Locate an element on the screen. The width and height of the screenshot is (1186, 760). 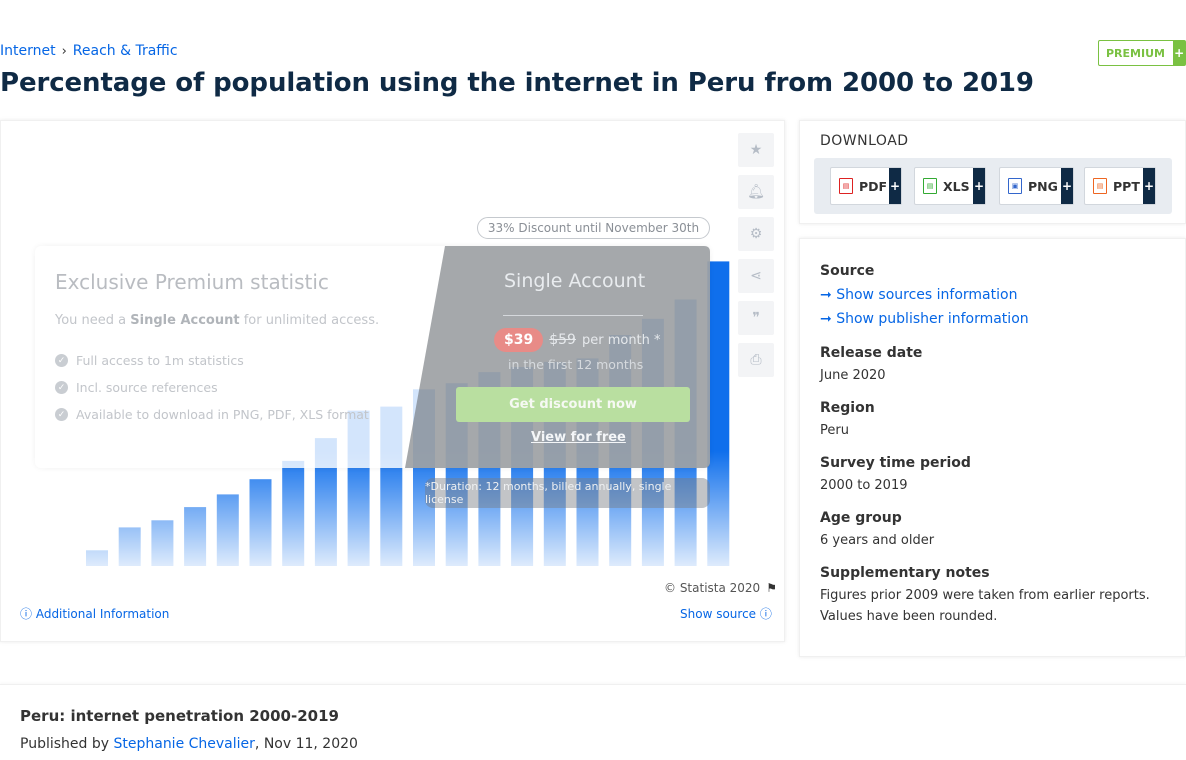
settings-button: ⚙ is located at coordinates (756, 234).